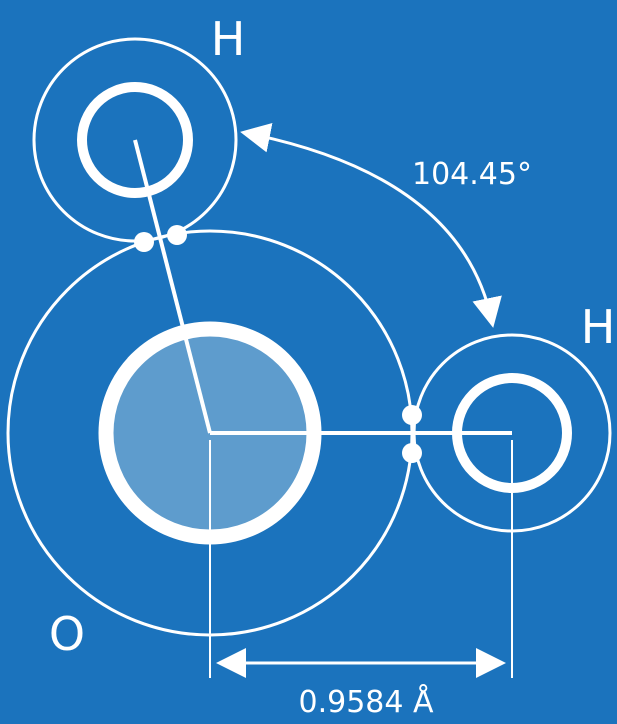  I want to click on atom-label-o: O, so click(67, 634).